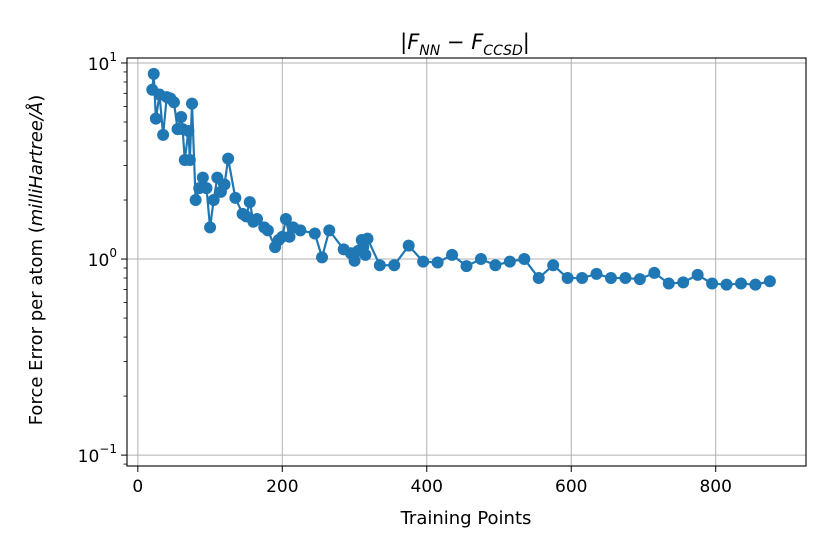 The width and height of the screenshot is (830, 554). Describe the element at coordinates (571, 487) in the screenshot. I see `x-tick-label: 600` at that location.